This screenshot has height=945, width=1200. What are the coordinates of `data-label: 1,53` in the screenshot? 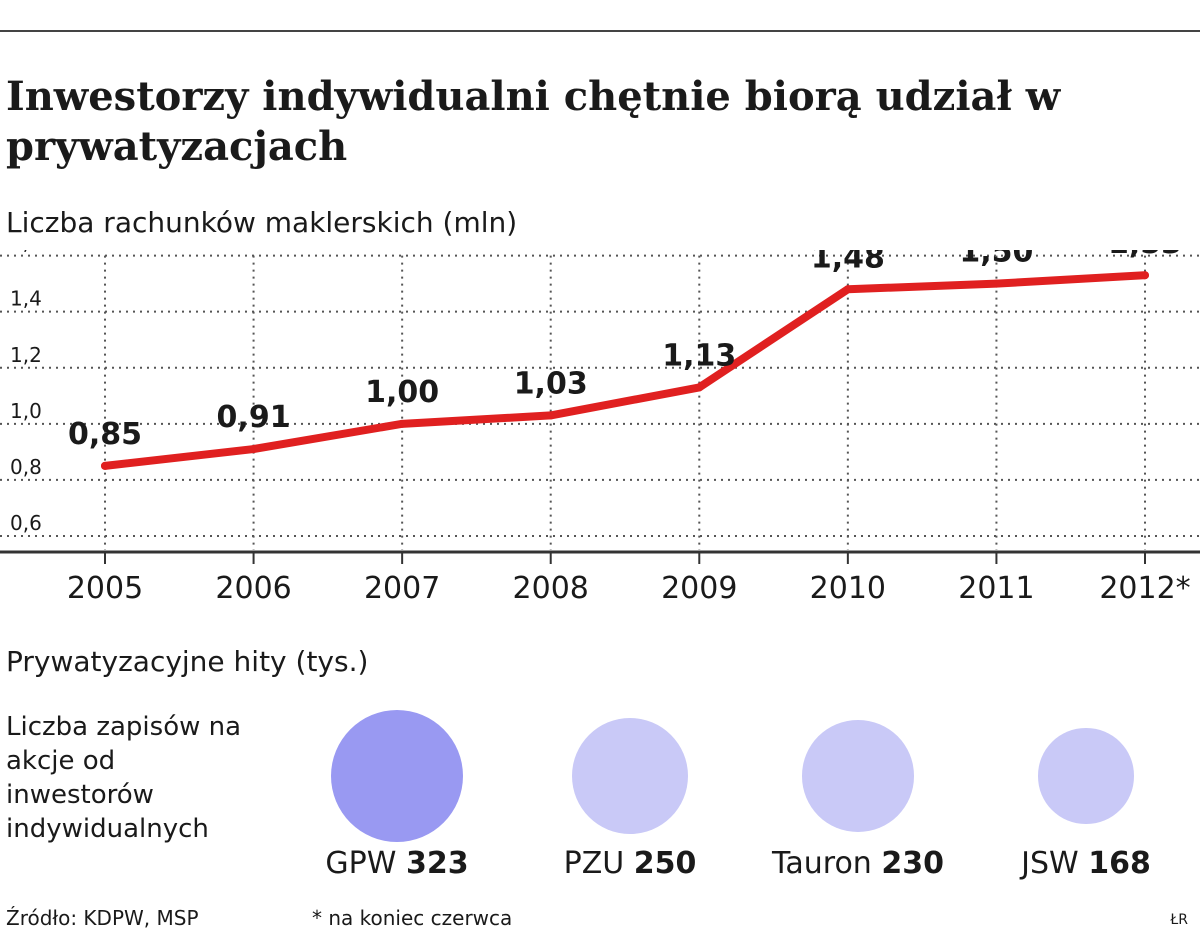 It's located at (1145, 255).